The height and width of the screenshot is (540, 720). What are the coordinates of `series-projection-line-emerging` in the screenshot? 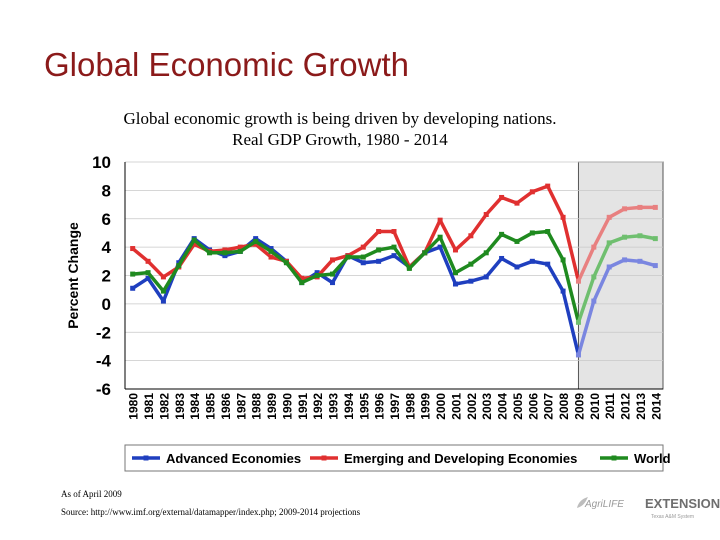 It's located at (616, 243).